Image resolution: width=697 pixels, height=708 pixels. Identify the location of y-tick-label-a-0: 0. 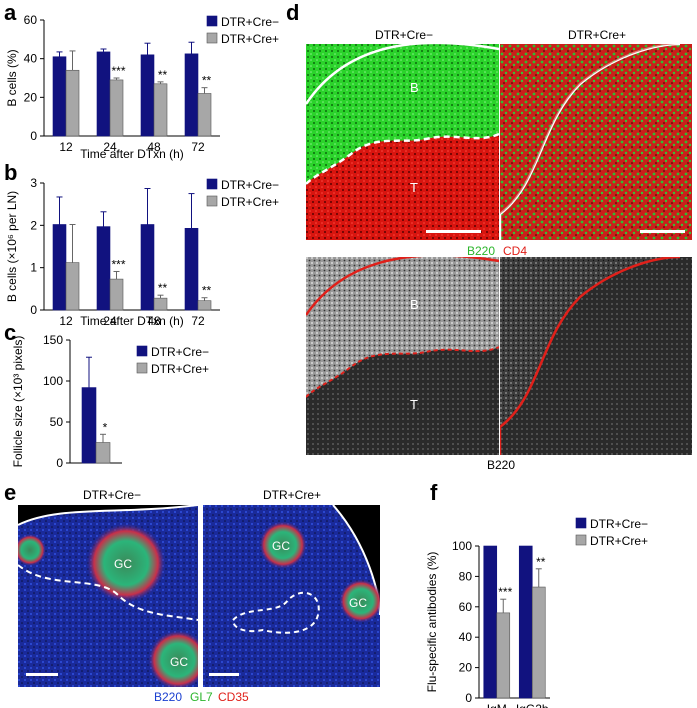
(33, 136).